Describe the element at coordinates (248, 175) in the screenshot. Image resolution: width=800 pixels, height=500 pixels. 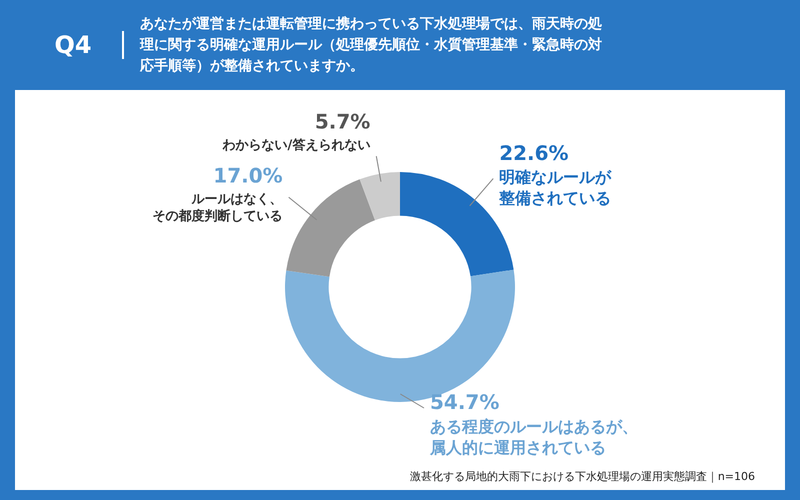
I see `data-label: 17.0%` at that location.